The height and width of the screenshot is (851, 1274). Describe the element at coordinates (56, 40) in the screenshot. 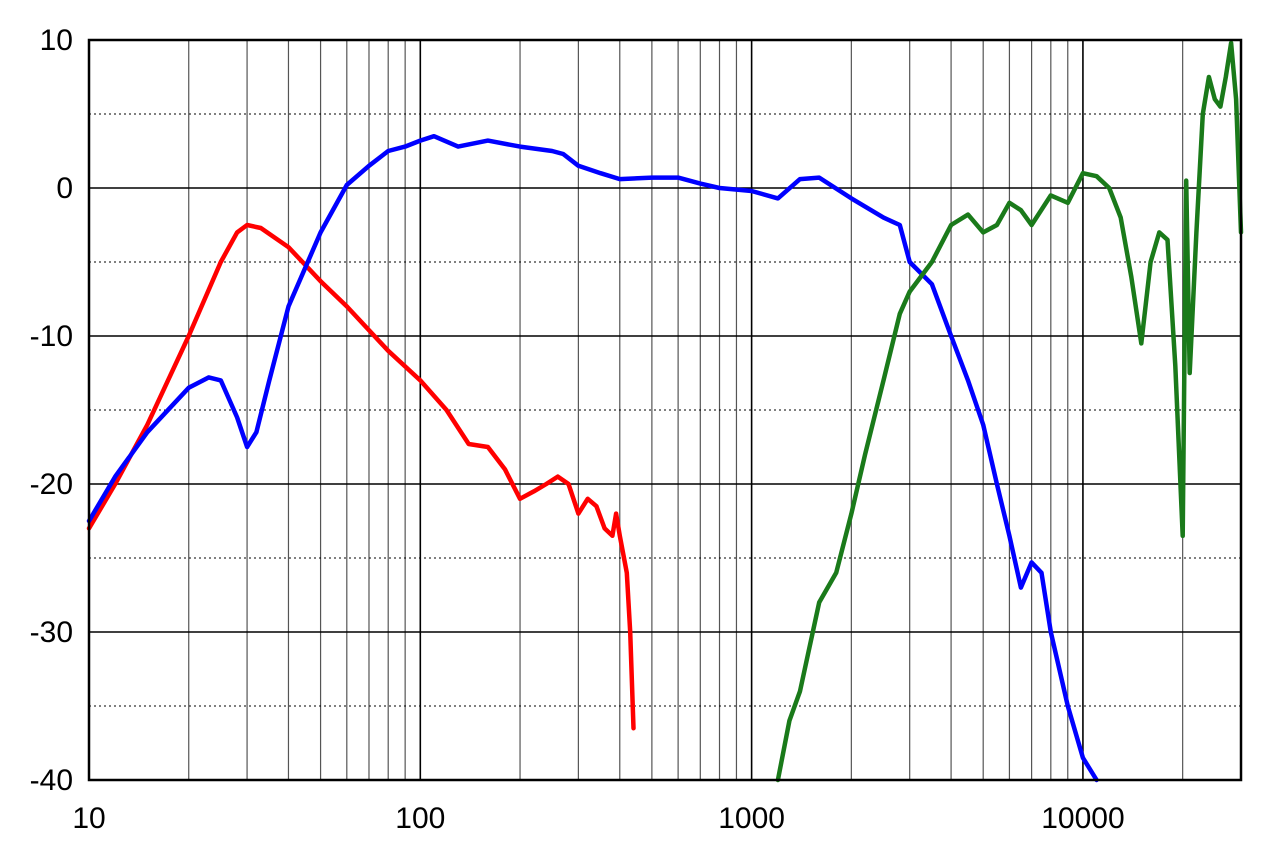

I see `y-tick-label: 10` at that location.